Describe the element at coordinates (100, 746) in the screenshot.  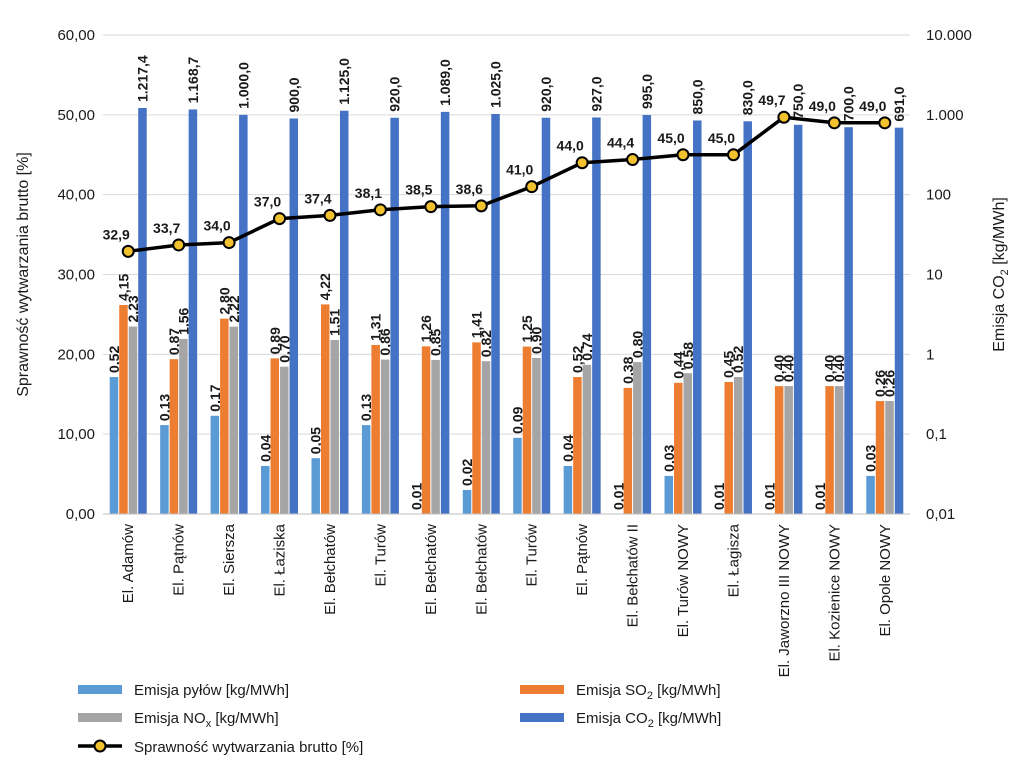
I see `legend-marker-line` at that location.